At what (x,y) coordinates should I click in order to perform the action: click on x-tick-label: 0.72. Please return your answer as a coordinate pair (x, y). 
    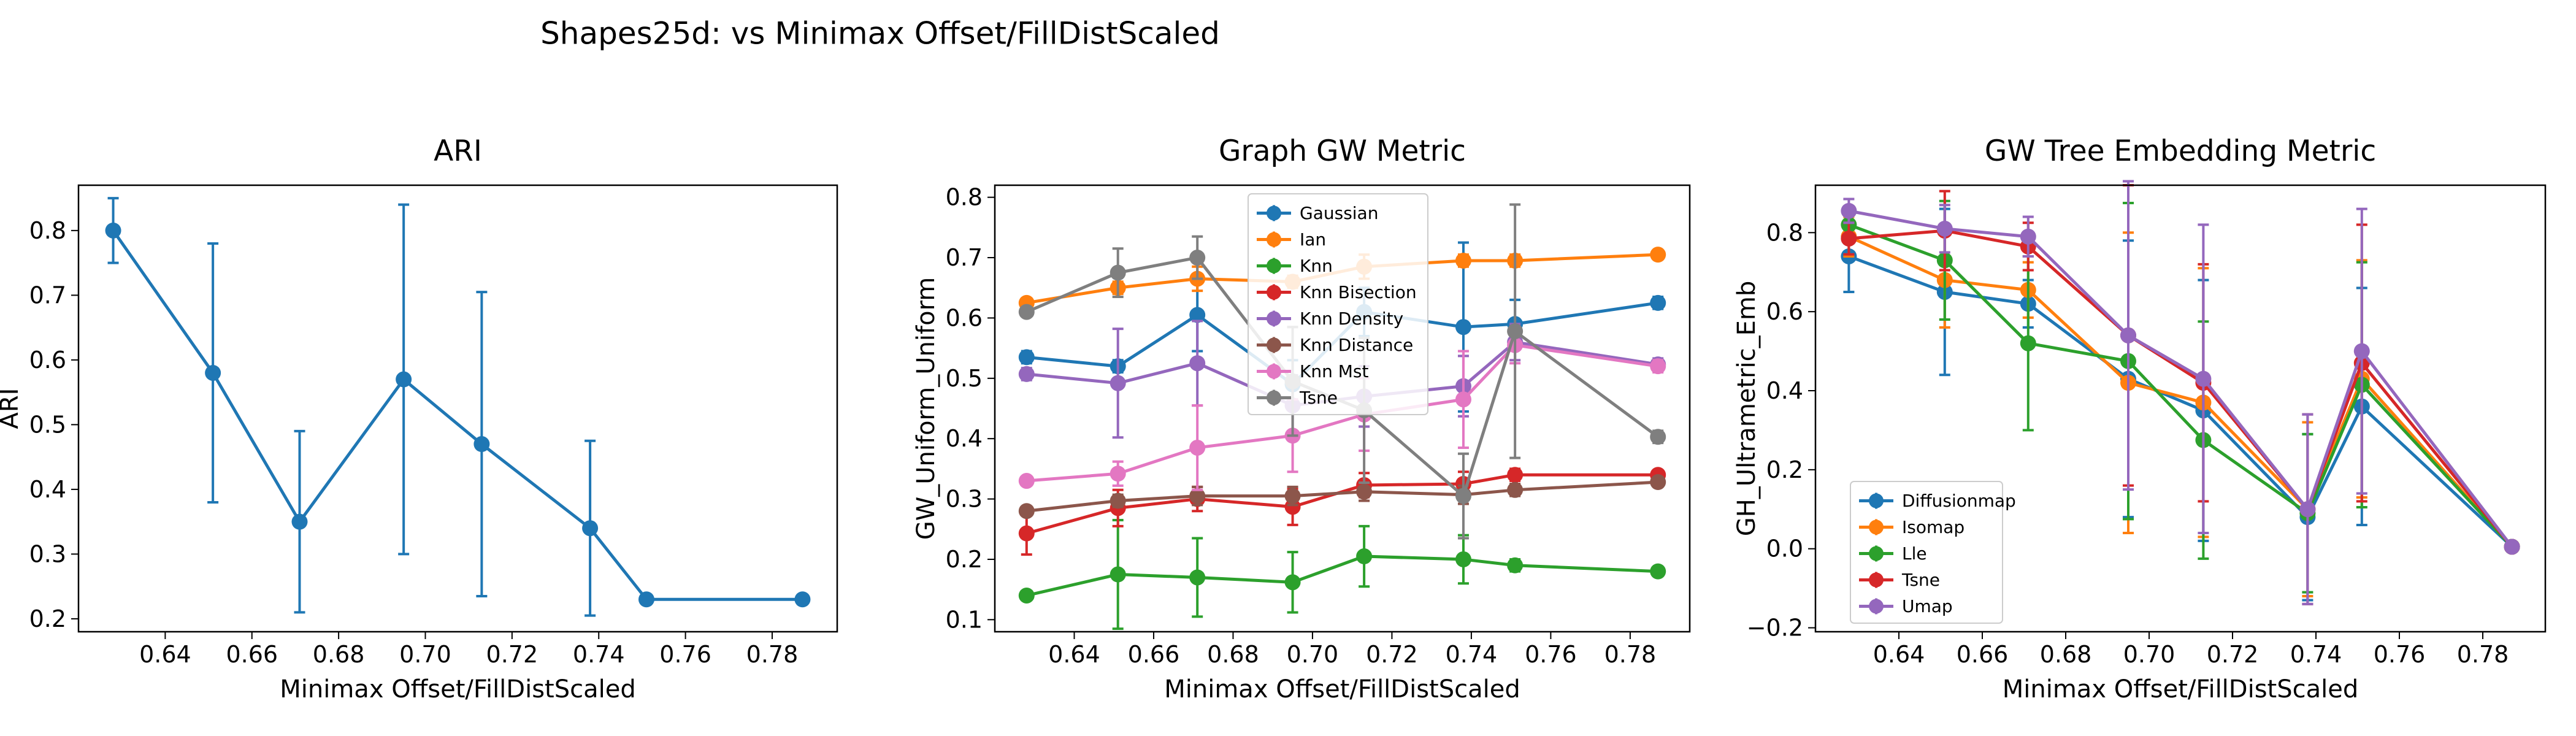
    Looking at the image, I should click on (2233, 654).